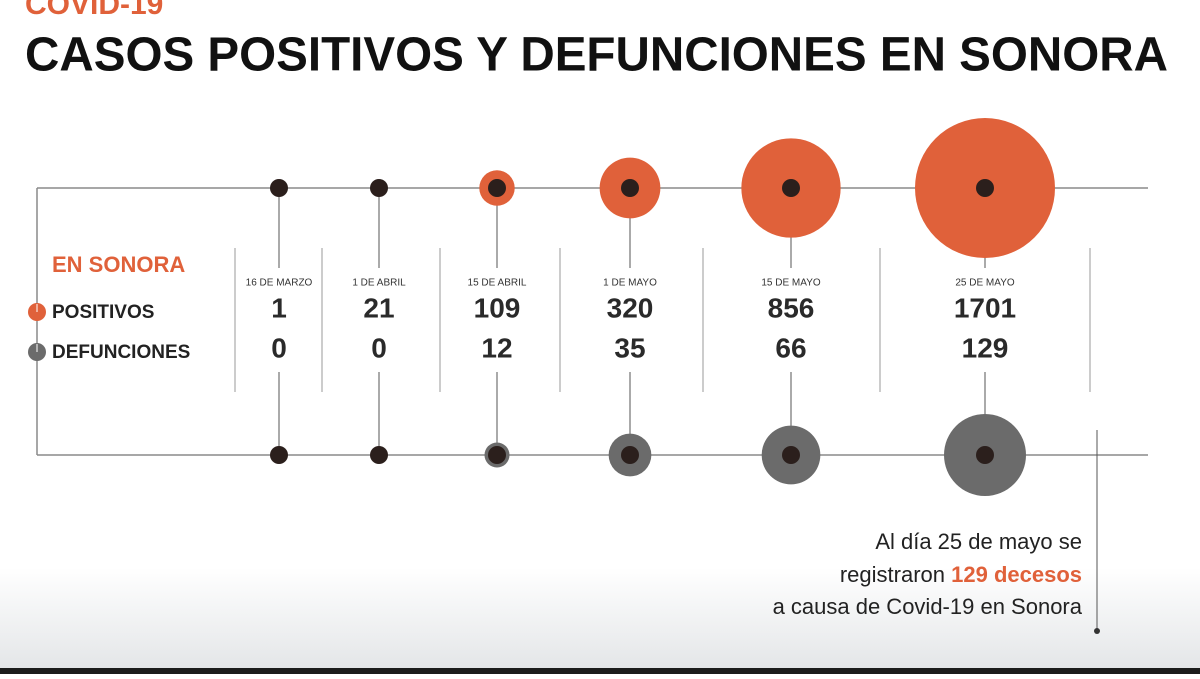 The width and height of the screenshot is (1200, 679). I want to click on value-label: 12, so click(496, 347).